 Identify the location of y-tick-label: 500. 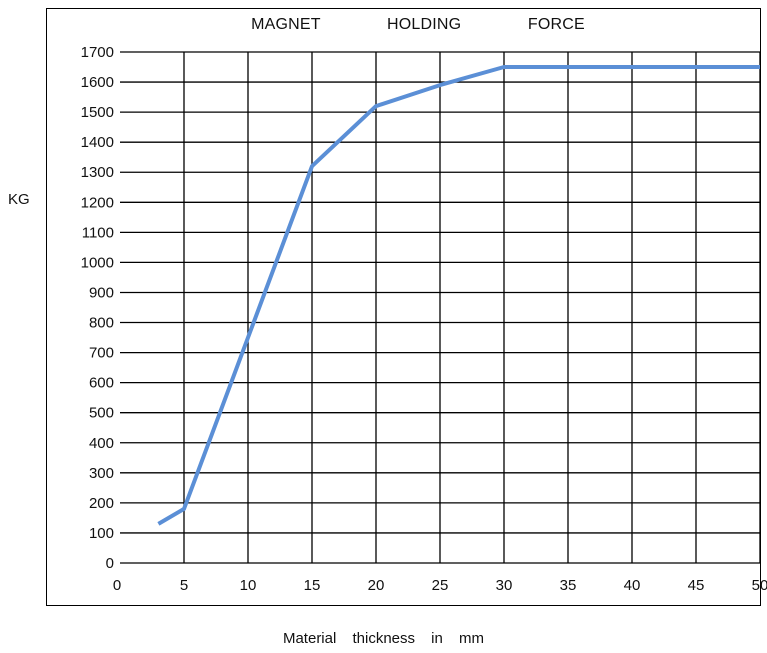
(101, 413).